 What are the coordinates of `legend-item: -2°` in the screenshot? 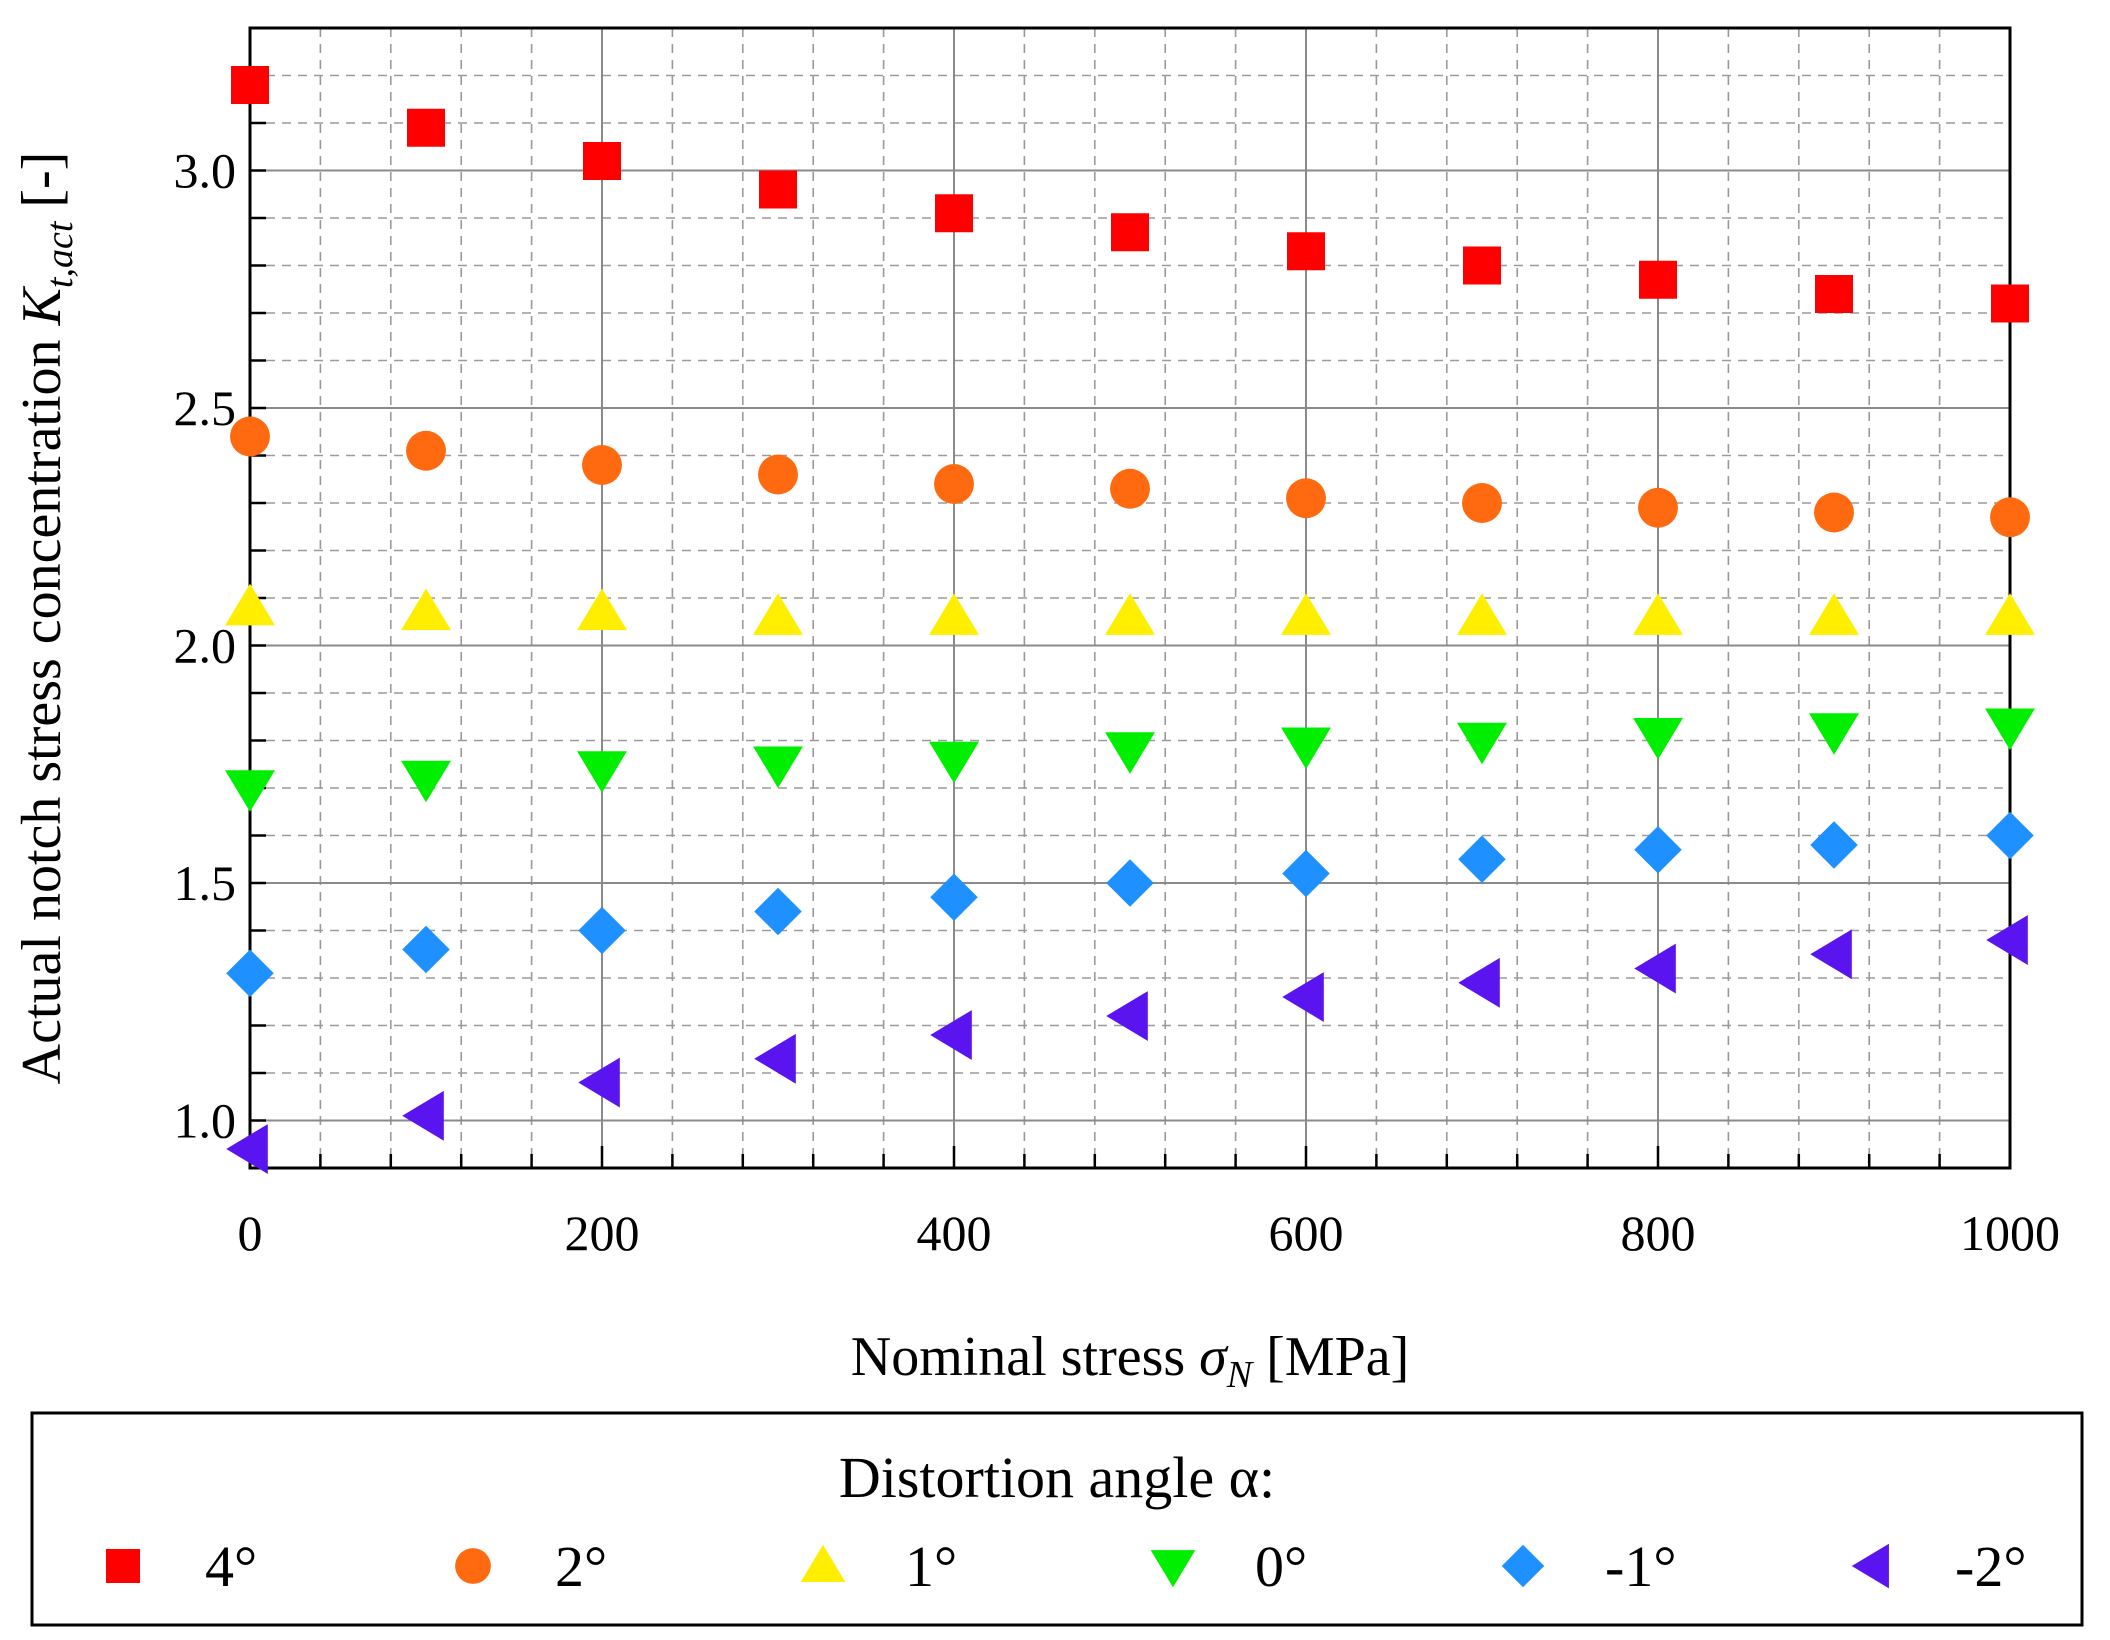 It's located at (1939, 1566).